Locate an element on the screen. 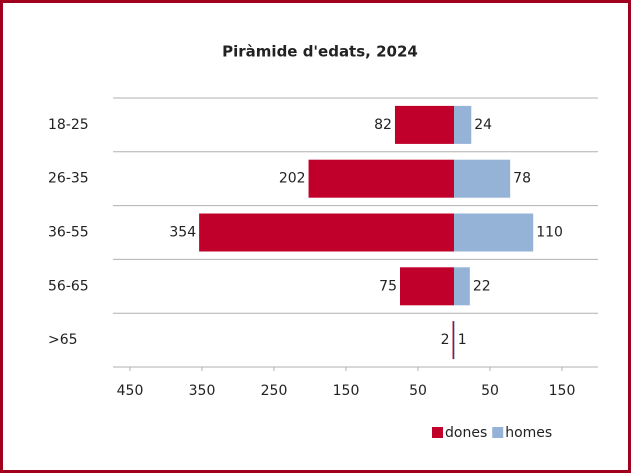 The image size is (631, 473). legend-label: dones is located at coordinates (466, 433).